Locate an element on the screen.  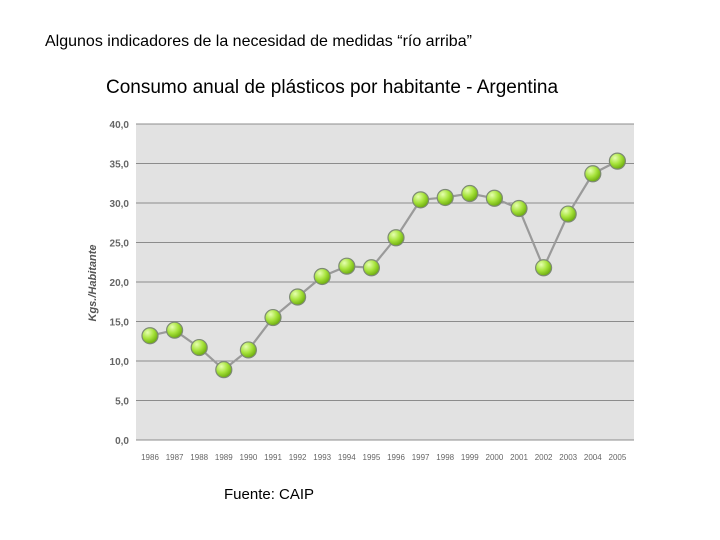
y-tick-label: 10,0 is located at coordinates (120, 362).